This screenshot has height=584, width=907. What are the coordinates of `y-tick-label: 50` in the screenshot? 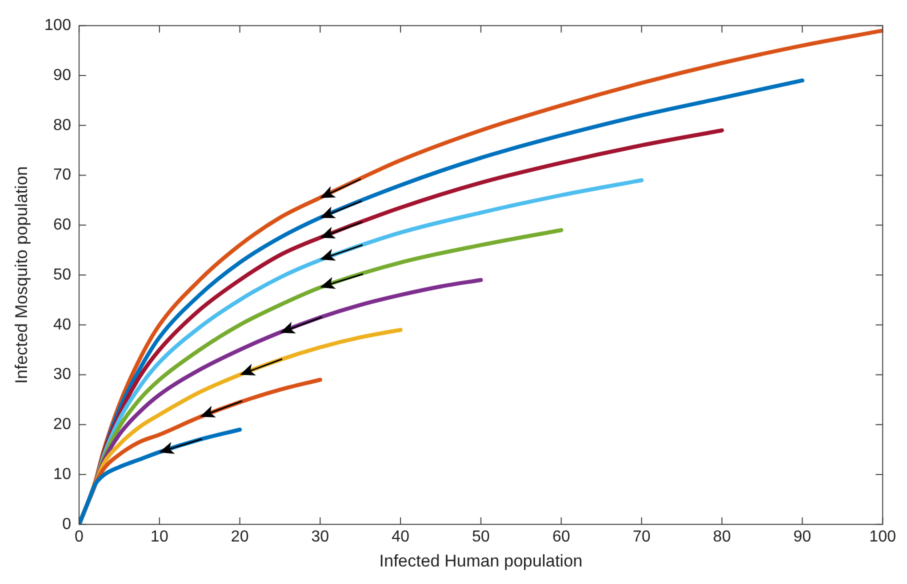 It's located at (62, 275).